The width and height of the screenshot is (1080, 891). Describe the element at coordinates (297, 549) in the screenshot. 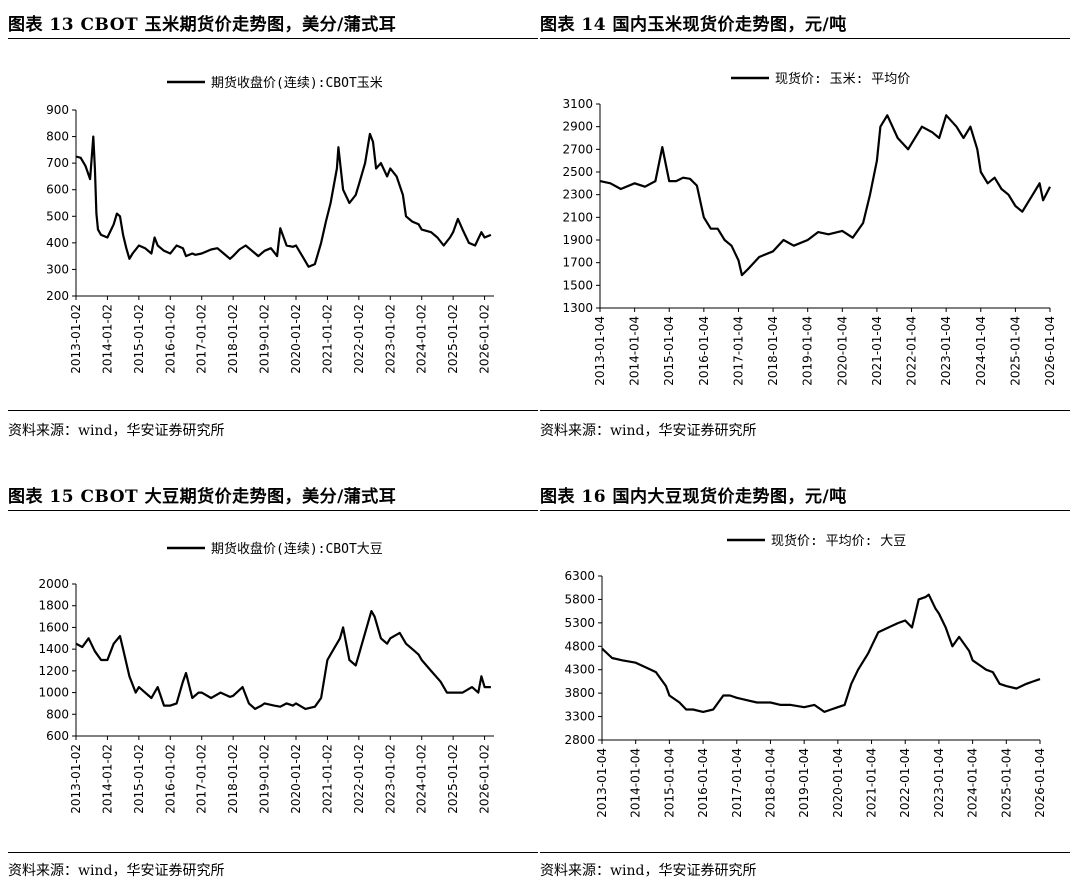

I see `legend-label: 期货收盘价(连续):CBOT大豆` at that location.